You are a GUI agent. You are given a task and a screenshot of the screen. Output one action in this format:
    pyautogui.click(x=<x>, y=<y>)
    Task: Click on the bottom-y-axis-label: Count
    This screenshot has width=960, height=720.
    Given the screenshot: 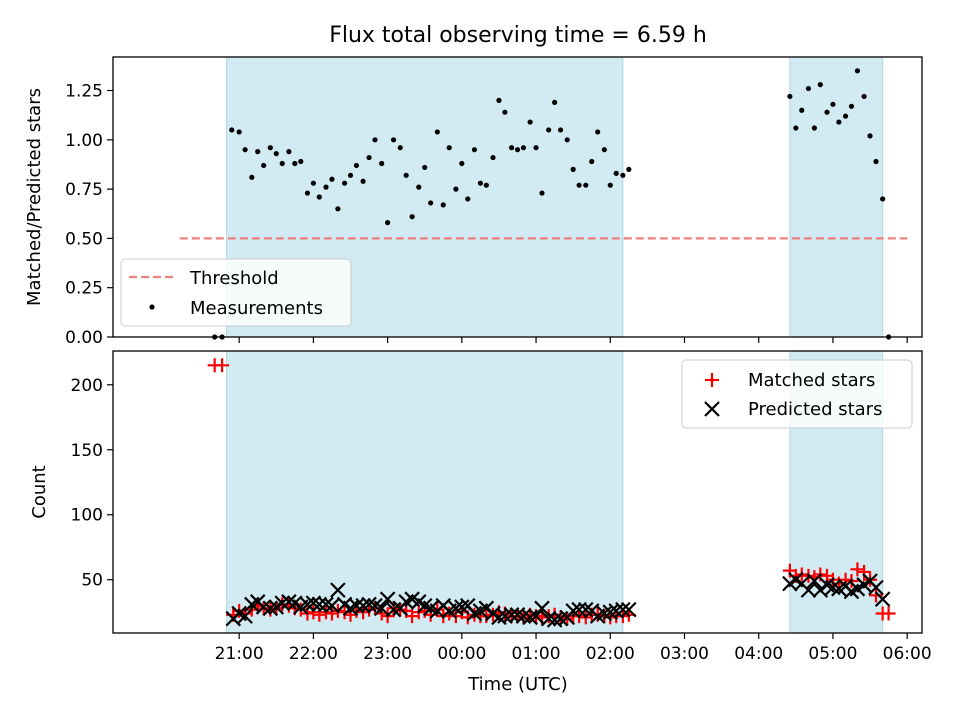 What is the action you would take?
    pyautogui.click(x=39, y=491)
    